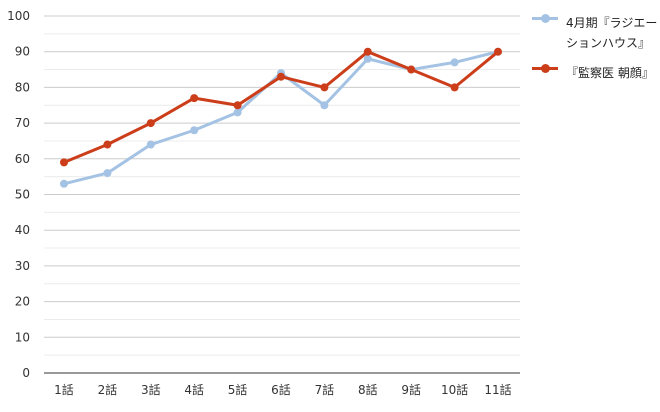 This screenshot has width=660, height=412. Describe the element at coordinates (22, 52) in the screenshot. I see `y-tick-label: 90` at that location.